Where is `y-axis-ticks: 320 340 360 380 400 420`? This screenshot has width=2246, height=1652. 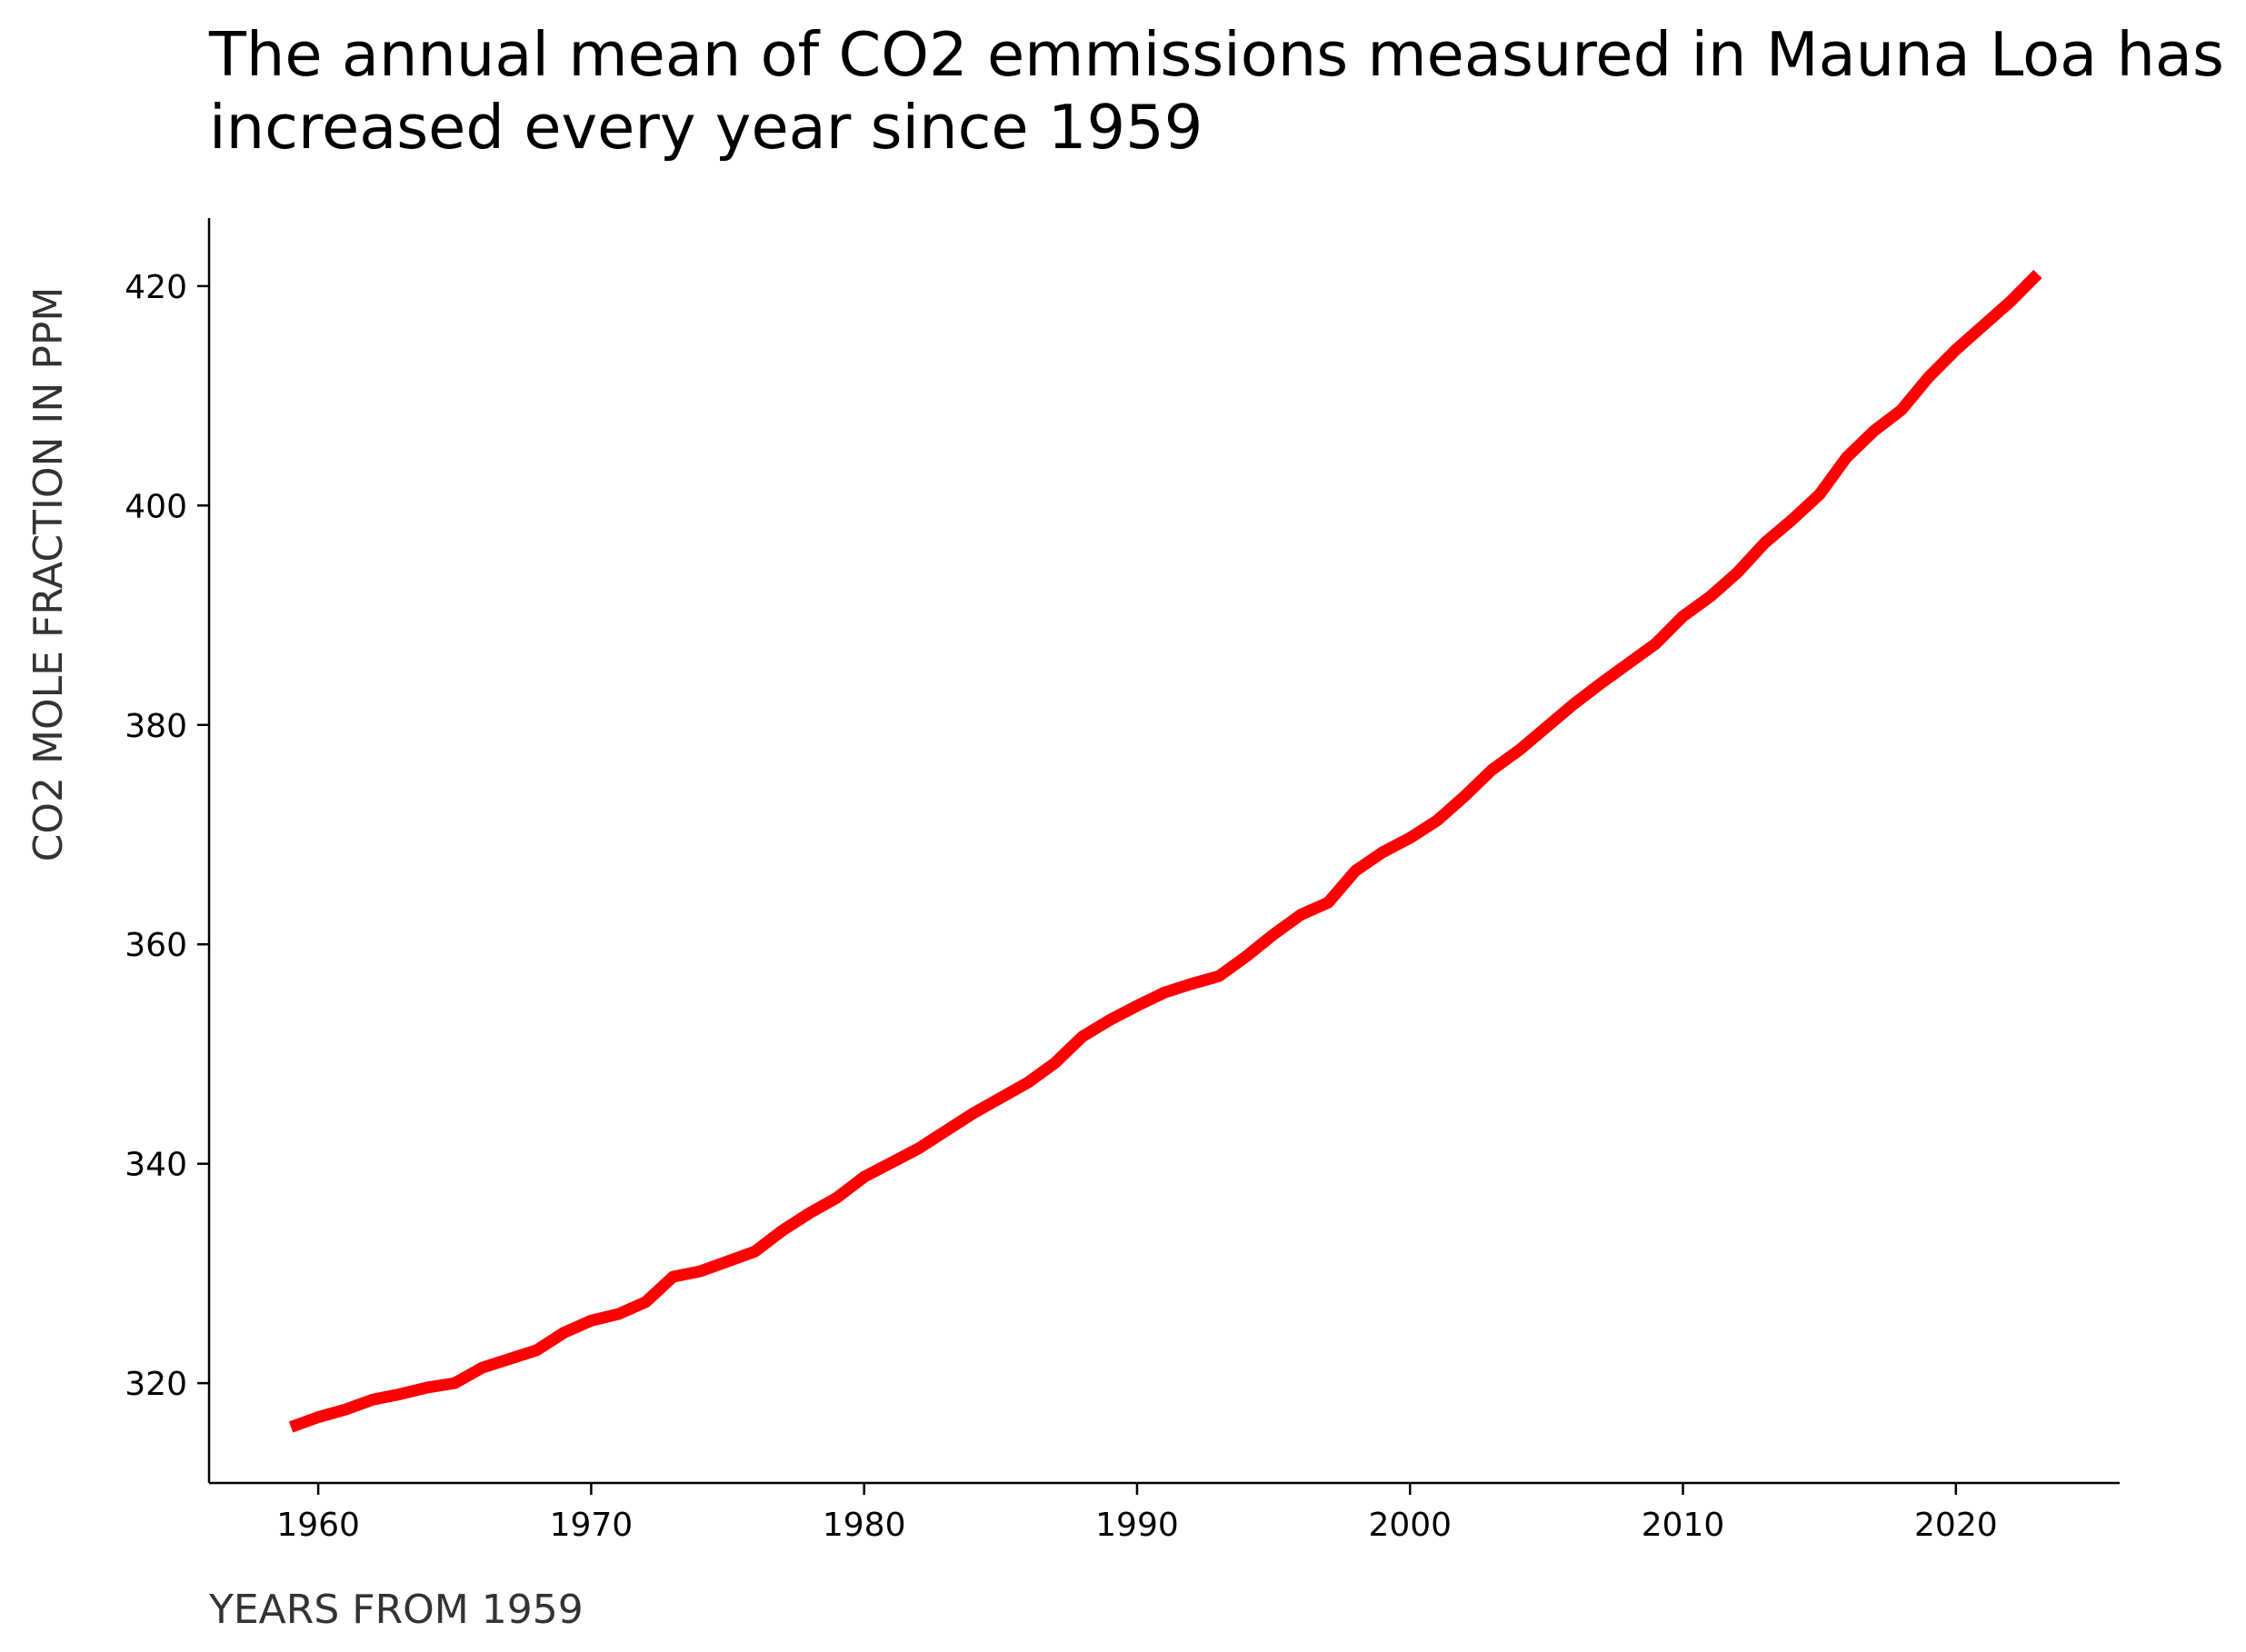
y-axis-ticks: 320 340 360 380 400 420 is located at coordinates (167, 836).